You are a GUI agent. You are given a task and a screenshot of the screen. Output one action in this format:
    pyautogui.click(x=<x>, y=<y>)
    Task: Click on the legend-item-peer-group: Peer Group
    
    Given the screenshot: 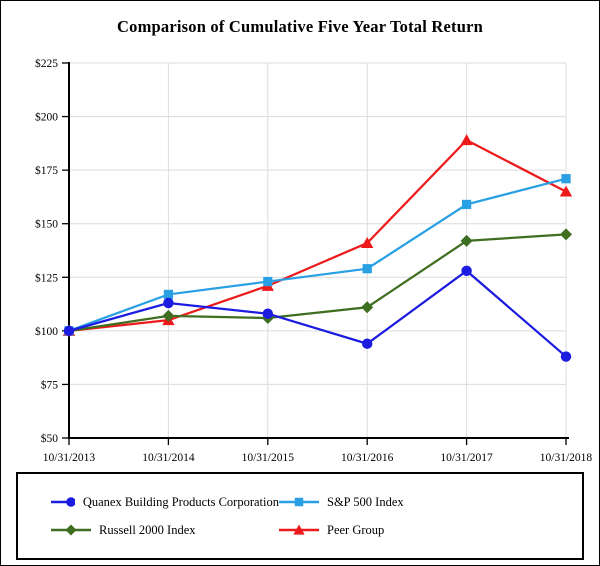 What is the action you would take?
    pyautogui.click(x=430, y=530)
    